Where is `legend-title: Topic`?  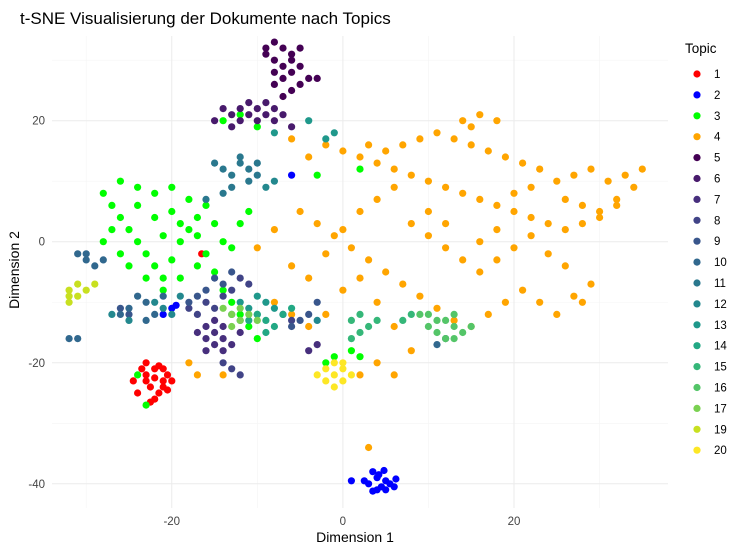 legend-title: Topic is located at coordinates (701, 48).